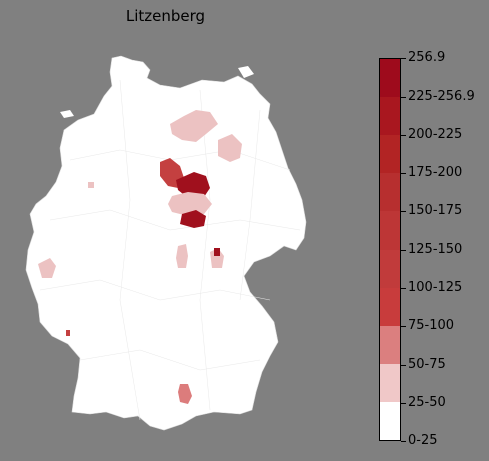 The height and width of the screenshot is (461, 489). Describe the element at coordinates (194, 126) in the screenshot. I see `region-25-50-north-hamburg` at that location.